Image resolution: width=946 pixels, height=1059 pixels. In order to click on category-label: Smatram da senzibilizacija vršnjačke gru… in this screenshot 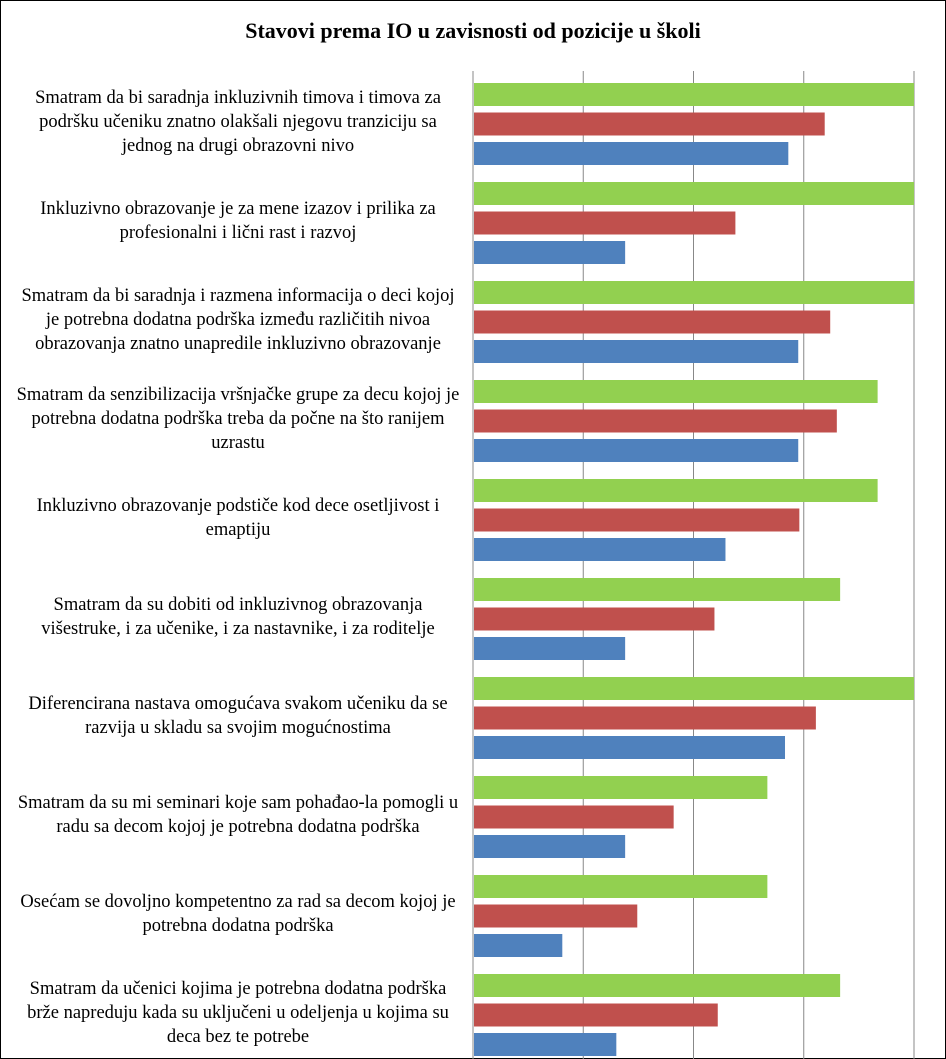, I will do `click(238, 418)`.